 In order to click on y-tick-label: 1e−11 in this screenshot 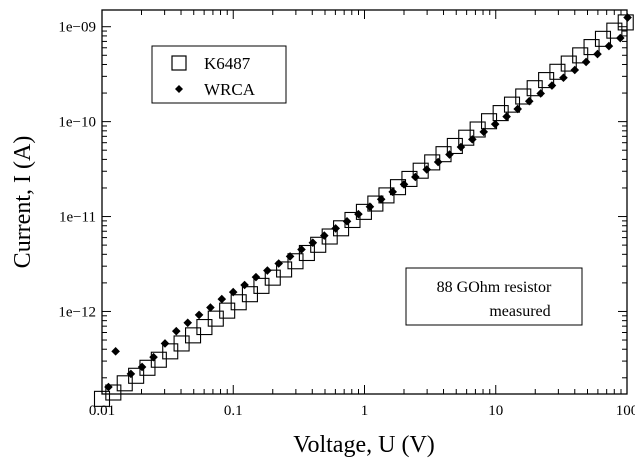, I will do `click(77, 218)`.